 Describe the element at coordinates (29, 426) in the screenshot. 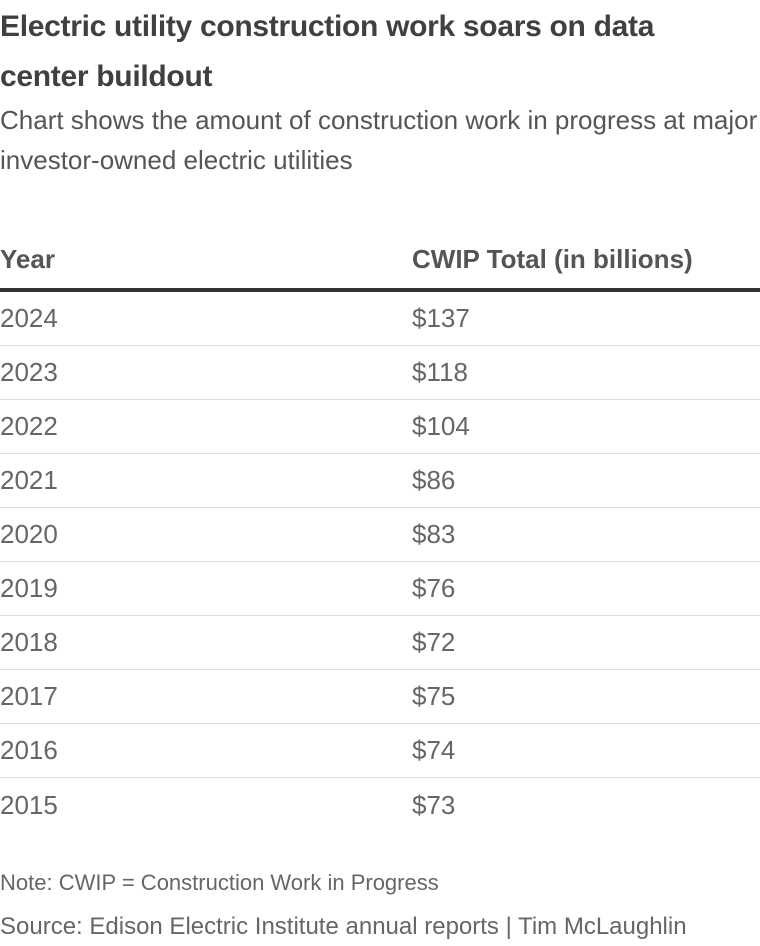

I see `cell-year: 2022` at that location.